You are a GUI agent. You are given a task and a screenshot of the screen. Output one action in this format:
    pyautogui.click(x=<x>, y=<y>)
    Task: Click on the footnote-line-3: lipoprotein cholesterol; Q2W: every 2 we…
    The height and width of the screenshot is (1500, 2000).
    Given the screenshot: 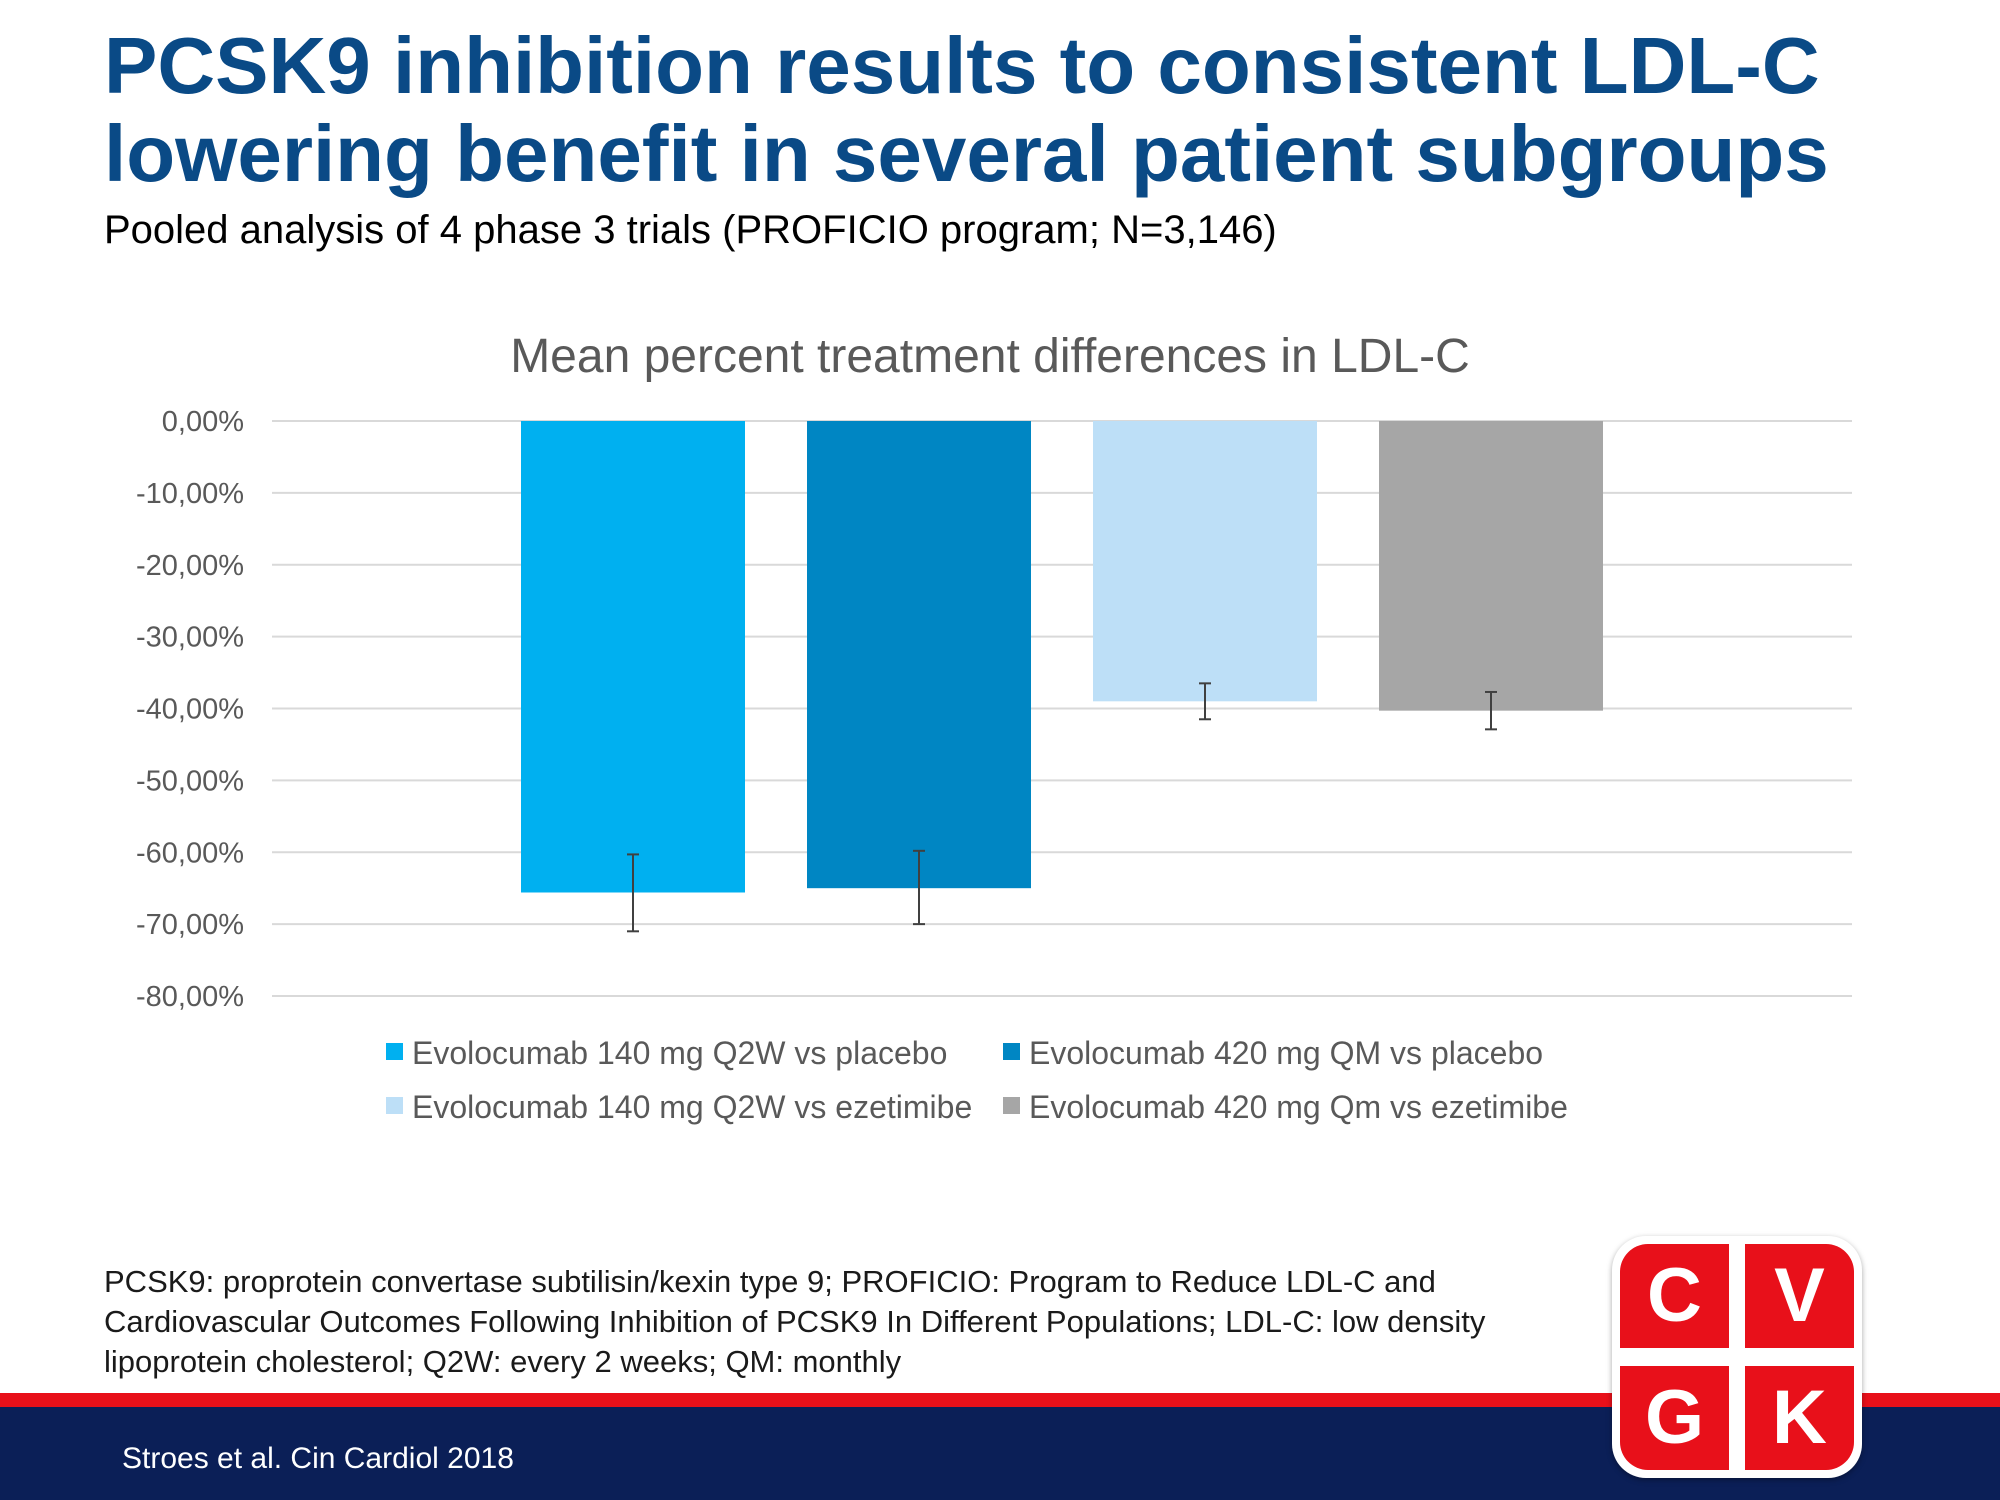 What is the action you would take?
    pyautogui.click(x=503, y=1361)
    